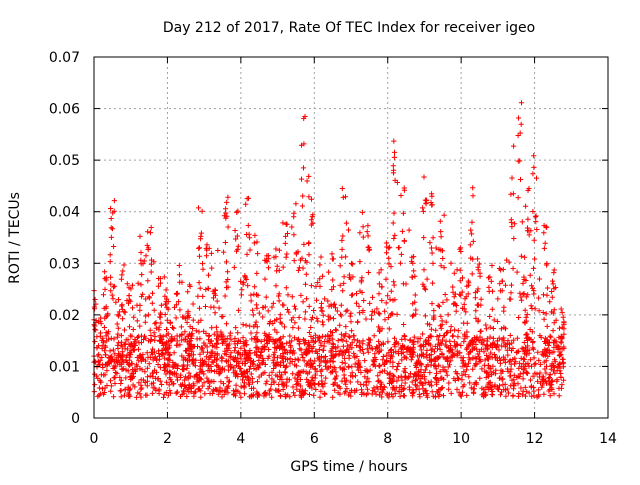 This screenshot has width=640, height=485. I want to click on y-tick-label: 0.05, so click(64, 161).